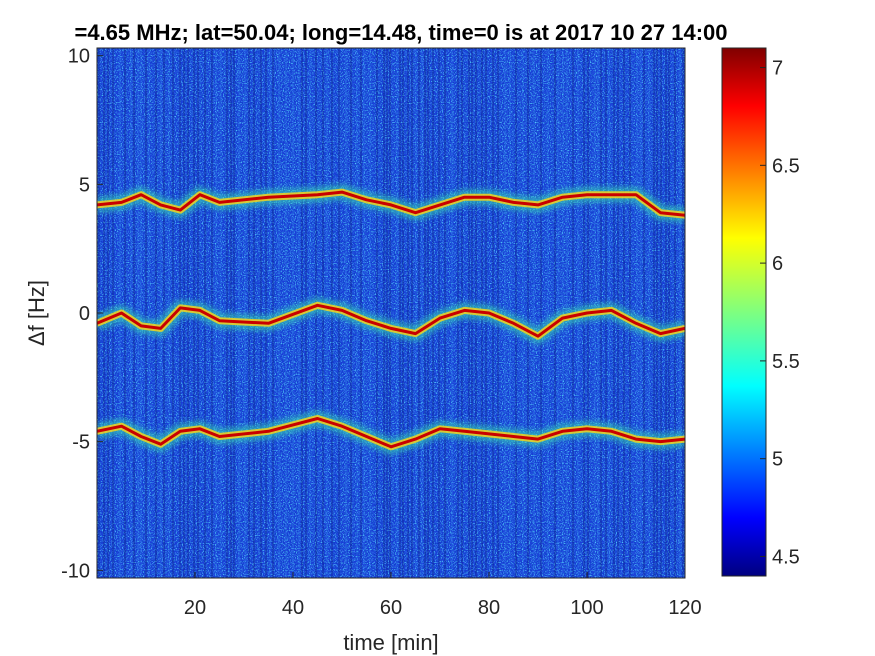 Image resolution: width=875 pixels, height=656 pixels. I want to click on y-tick-label: -10, so click(75, 571).